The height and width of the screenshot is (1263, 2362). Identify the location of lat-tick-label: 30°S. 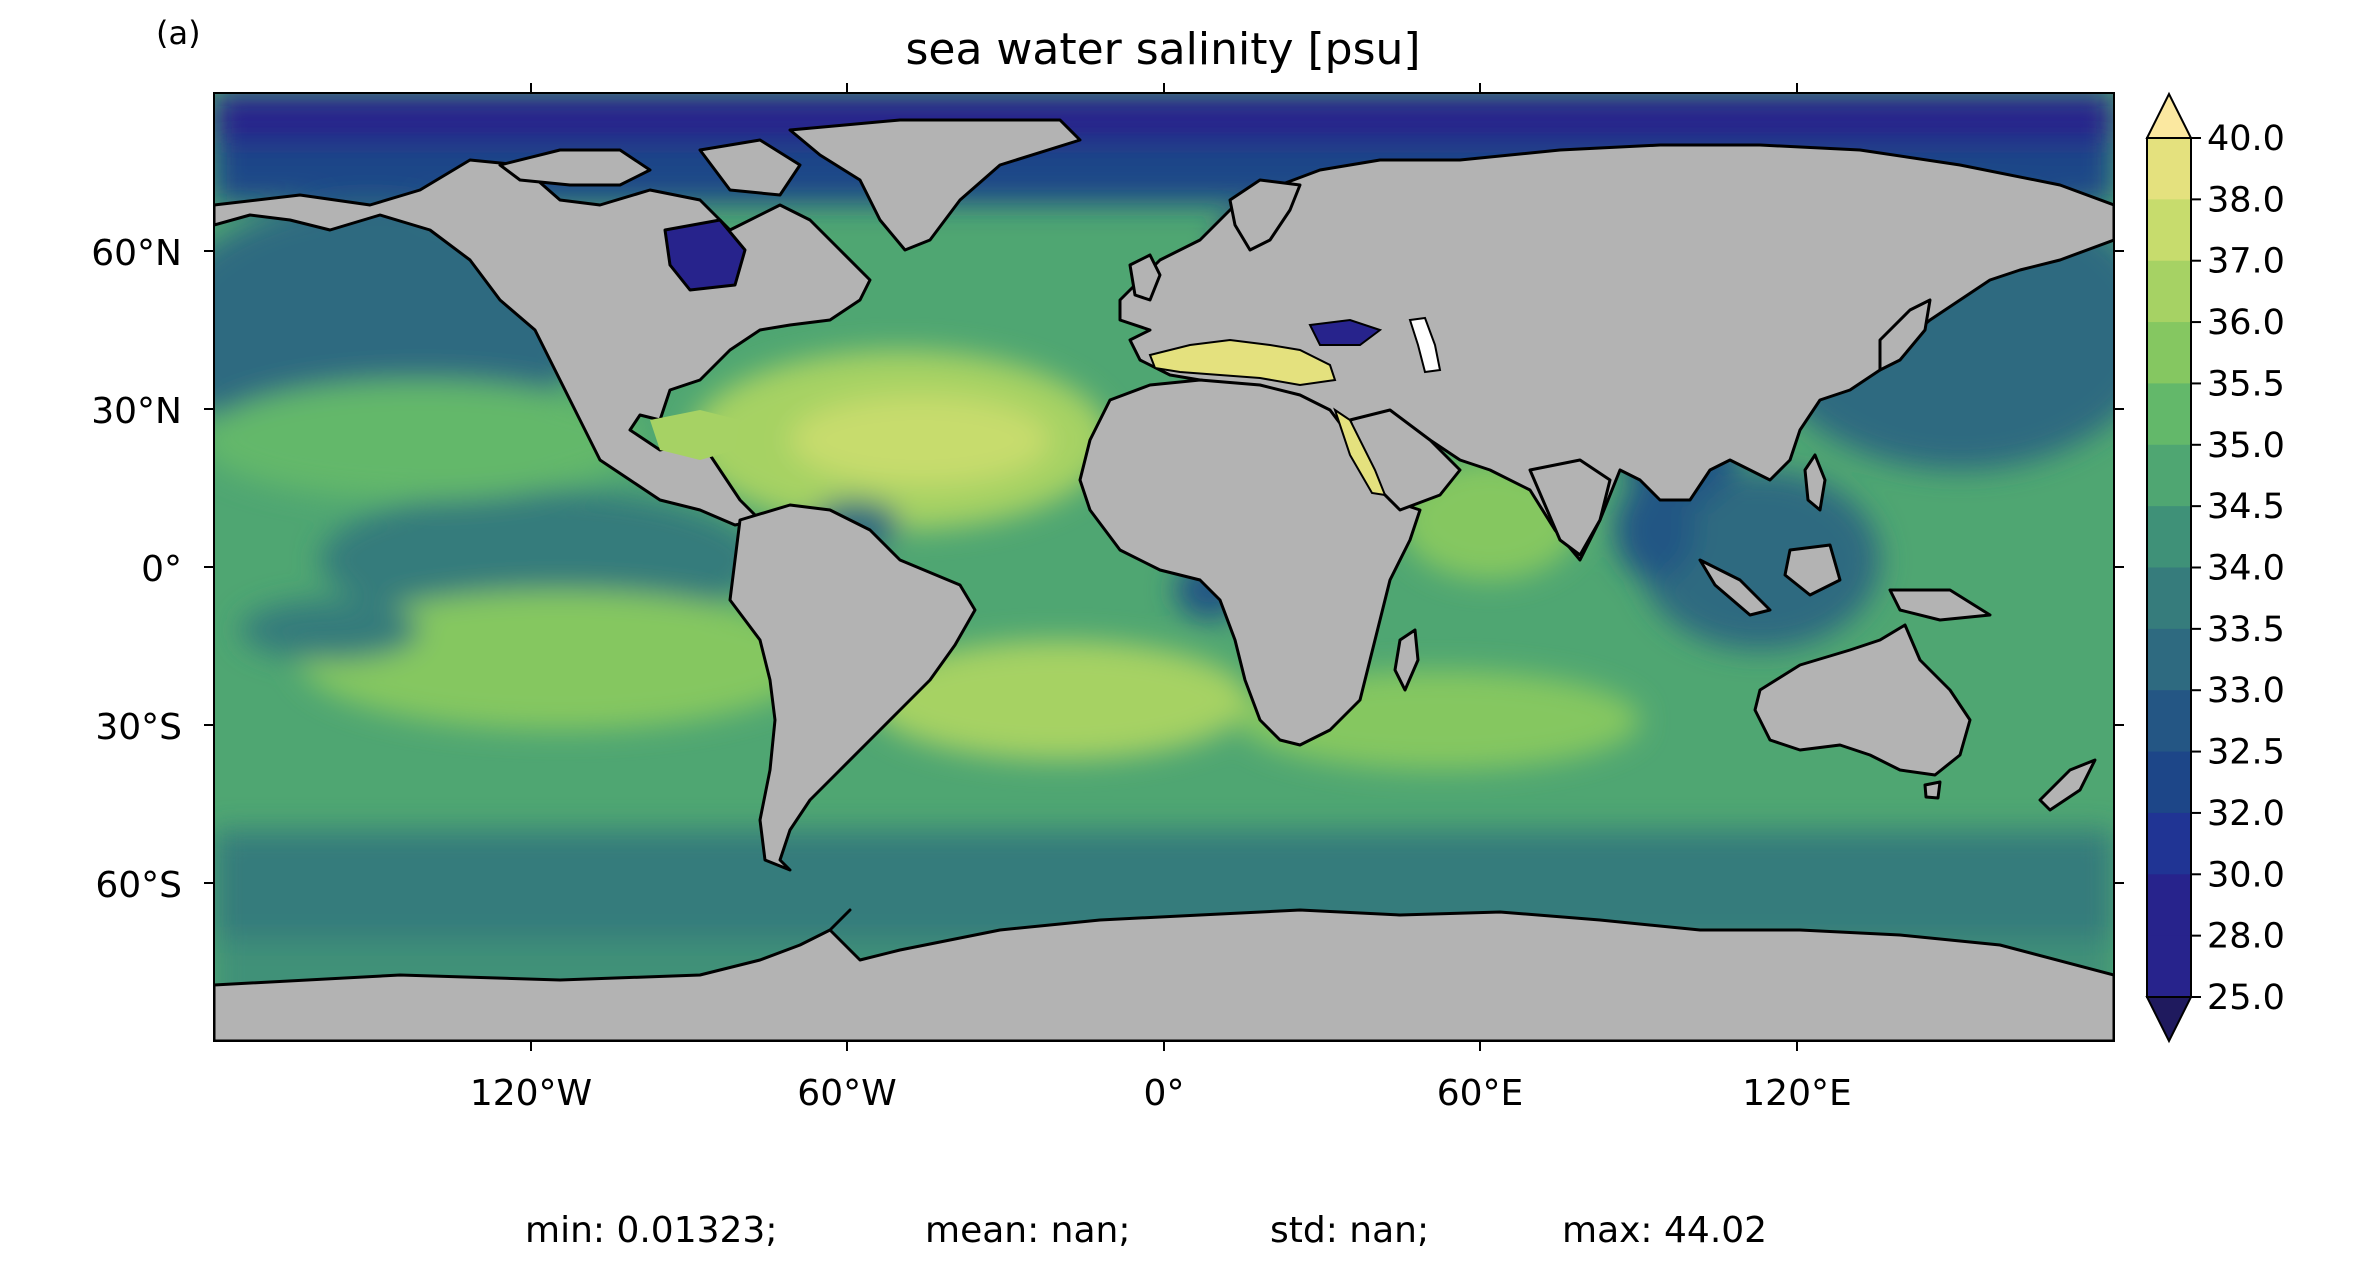
(138, 727).